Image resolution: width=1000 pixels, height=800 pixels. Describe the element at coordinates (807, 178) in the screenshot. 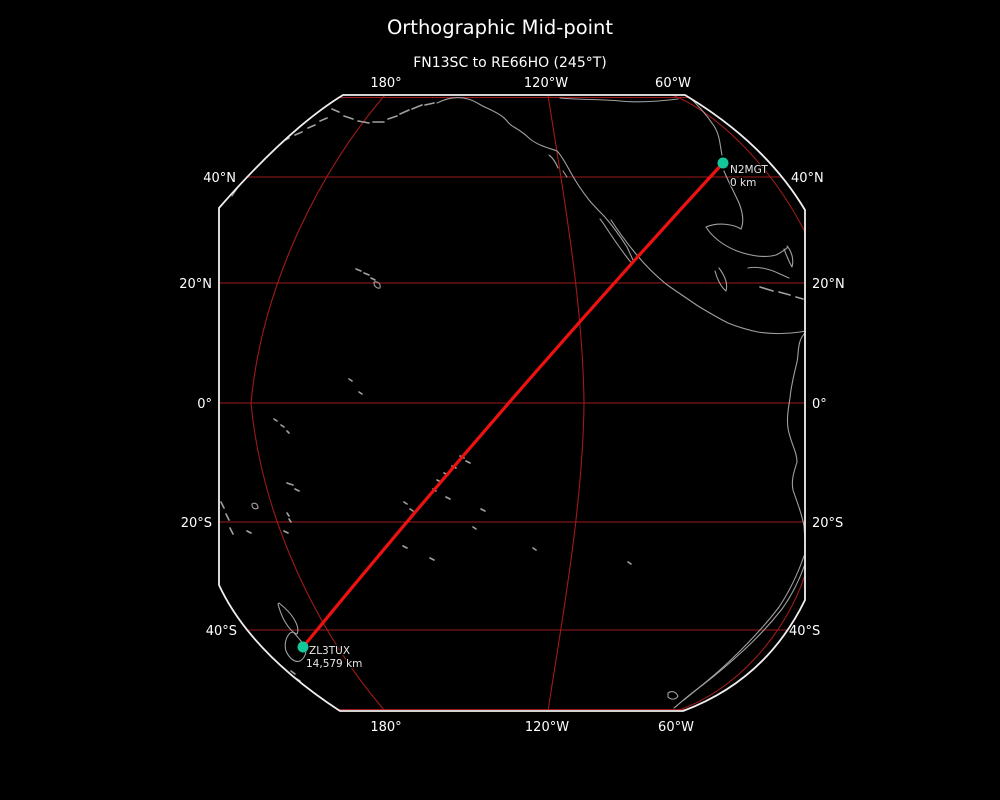

I see `tick-right-40n: 40°N` at that location.